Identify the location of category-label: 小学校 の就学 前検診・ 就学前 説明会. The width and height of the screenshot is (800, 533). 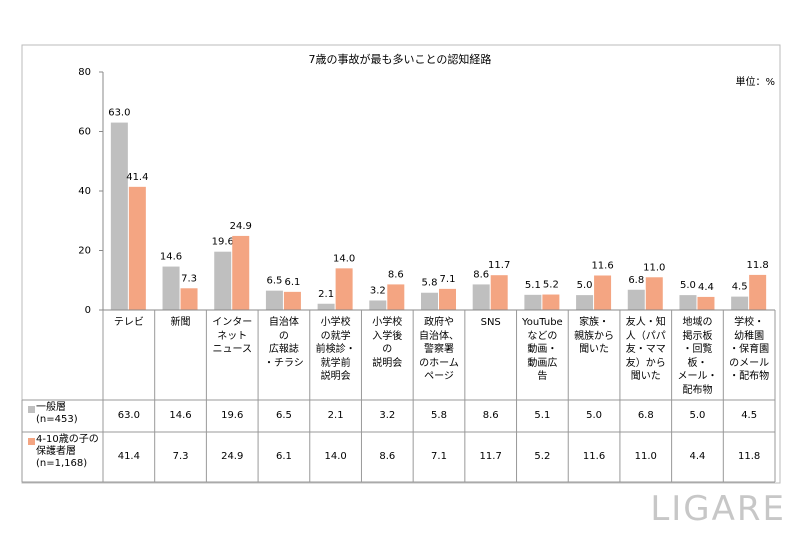
(335, 349).